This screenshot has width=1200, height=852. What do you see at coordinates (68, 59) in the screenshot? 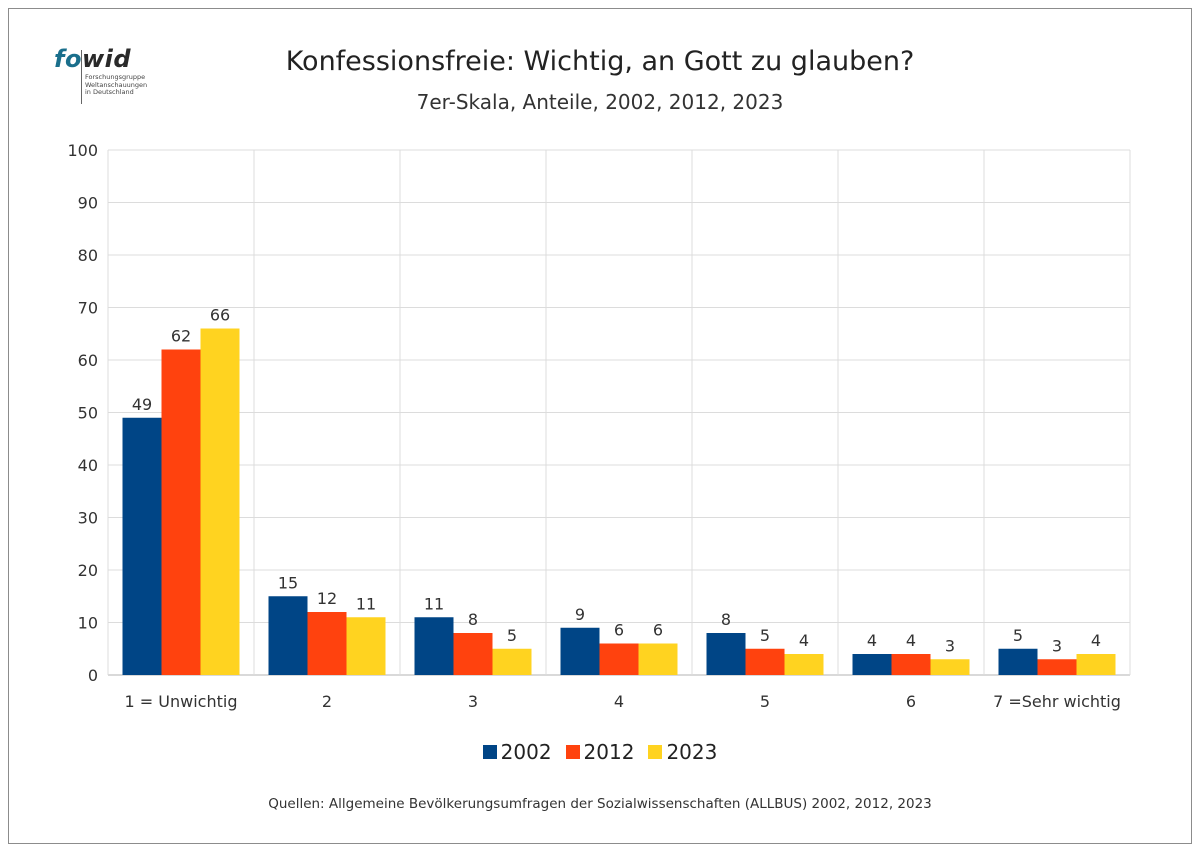
I see `logo-fo: fo` at bounding box center [68, 59].